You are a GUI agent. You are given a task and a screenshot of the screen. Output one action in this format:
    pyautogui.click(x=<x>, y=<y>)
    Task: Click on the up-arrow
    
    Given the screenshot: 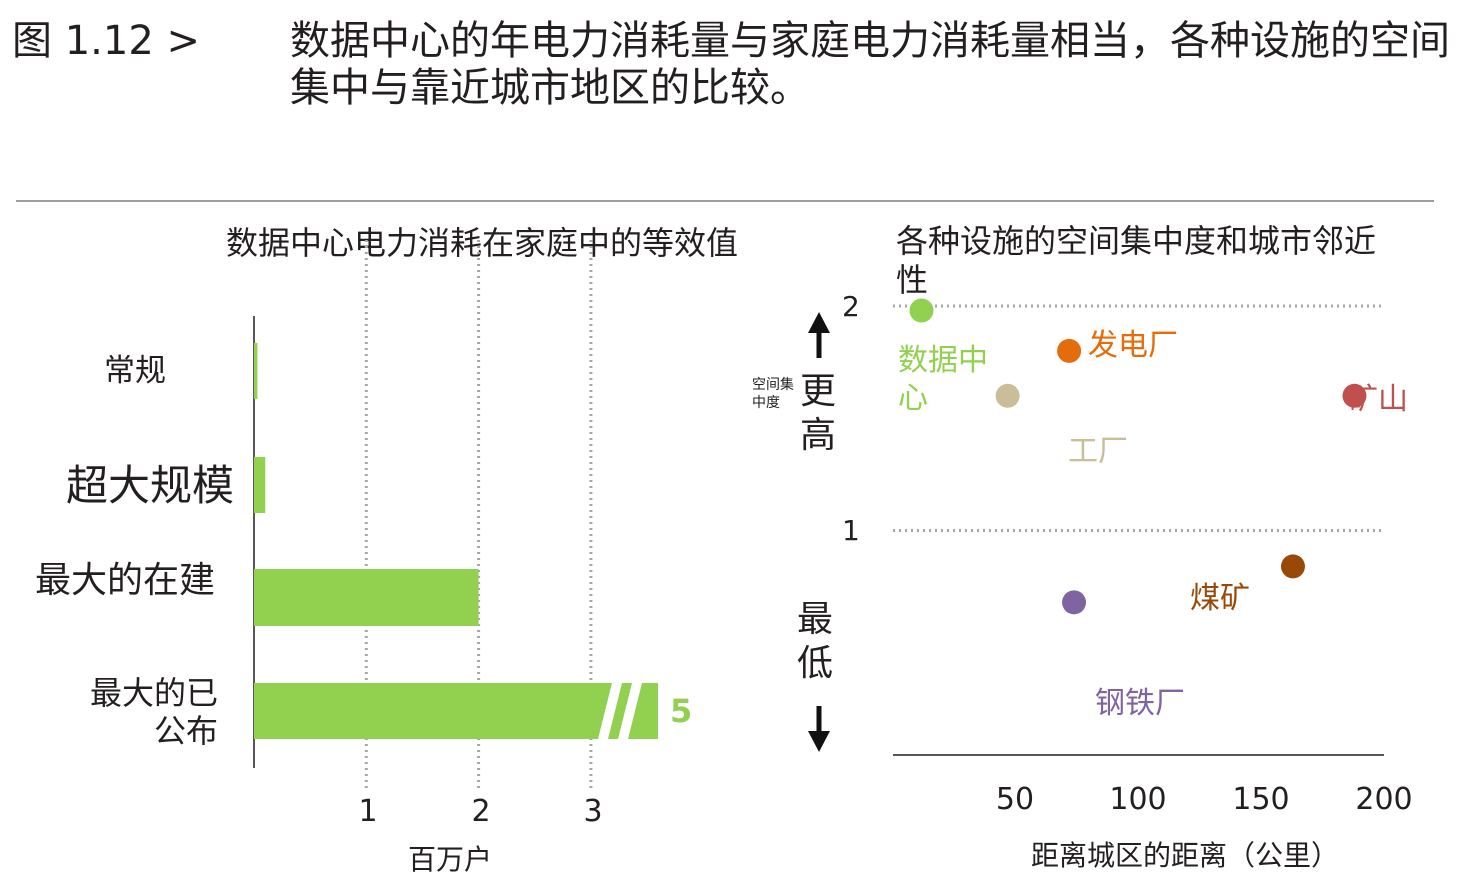 What is the action you would take?
    pyautogui.click(x=819, y=335)
    